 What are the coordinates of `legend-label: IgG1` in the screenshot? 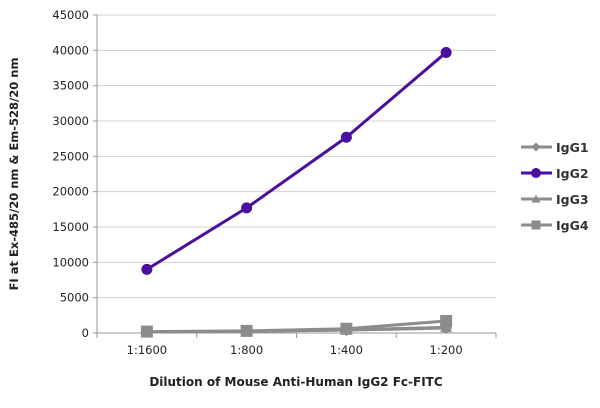 It's located at (572, 147).